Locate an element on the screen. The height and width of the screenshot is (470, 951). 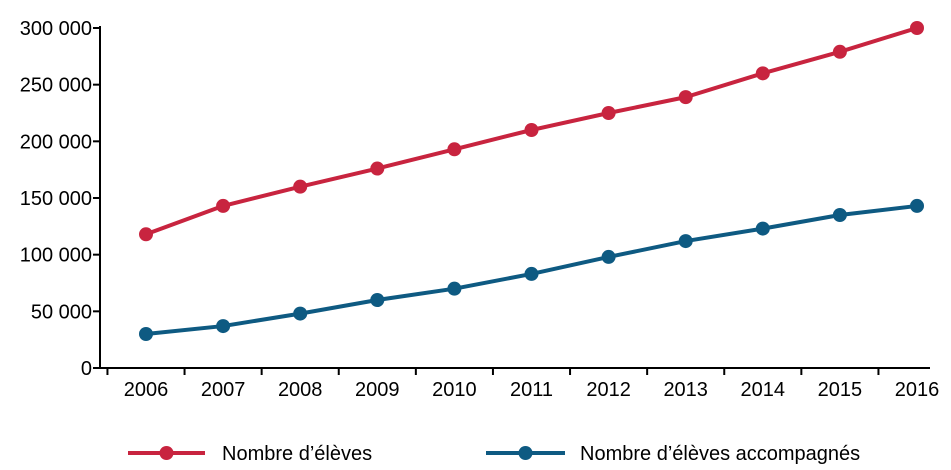
x-tick-label: 2016 is located at coordinates (917, 390).